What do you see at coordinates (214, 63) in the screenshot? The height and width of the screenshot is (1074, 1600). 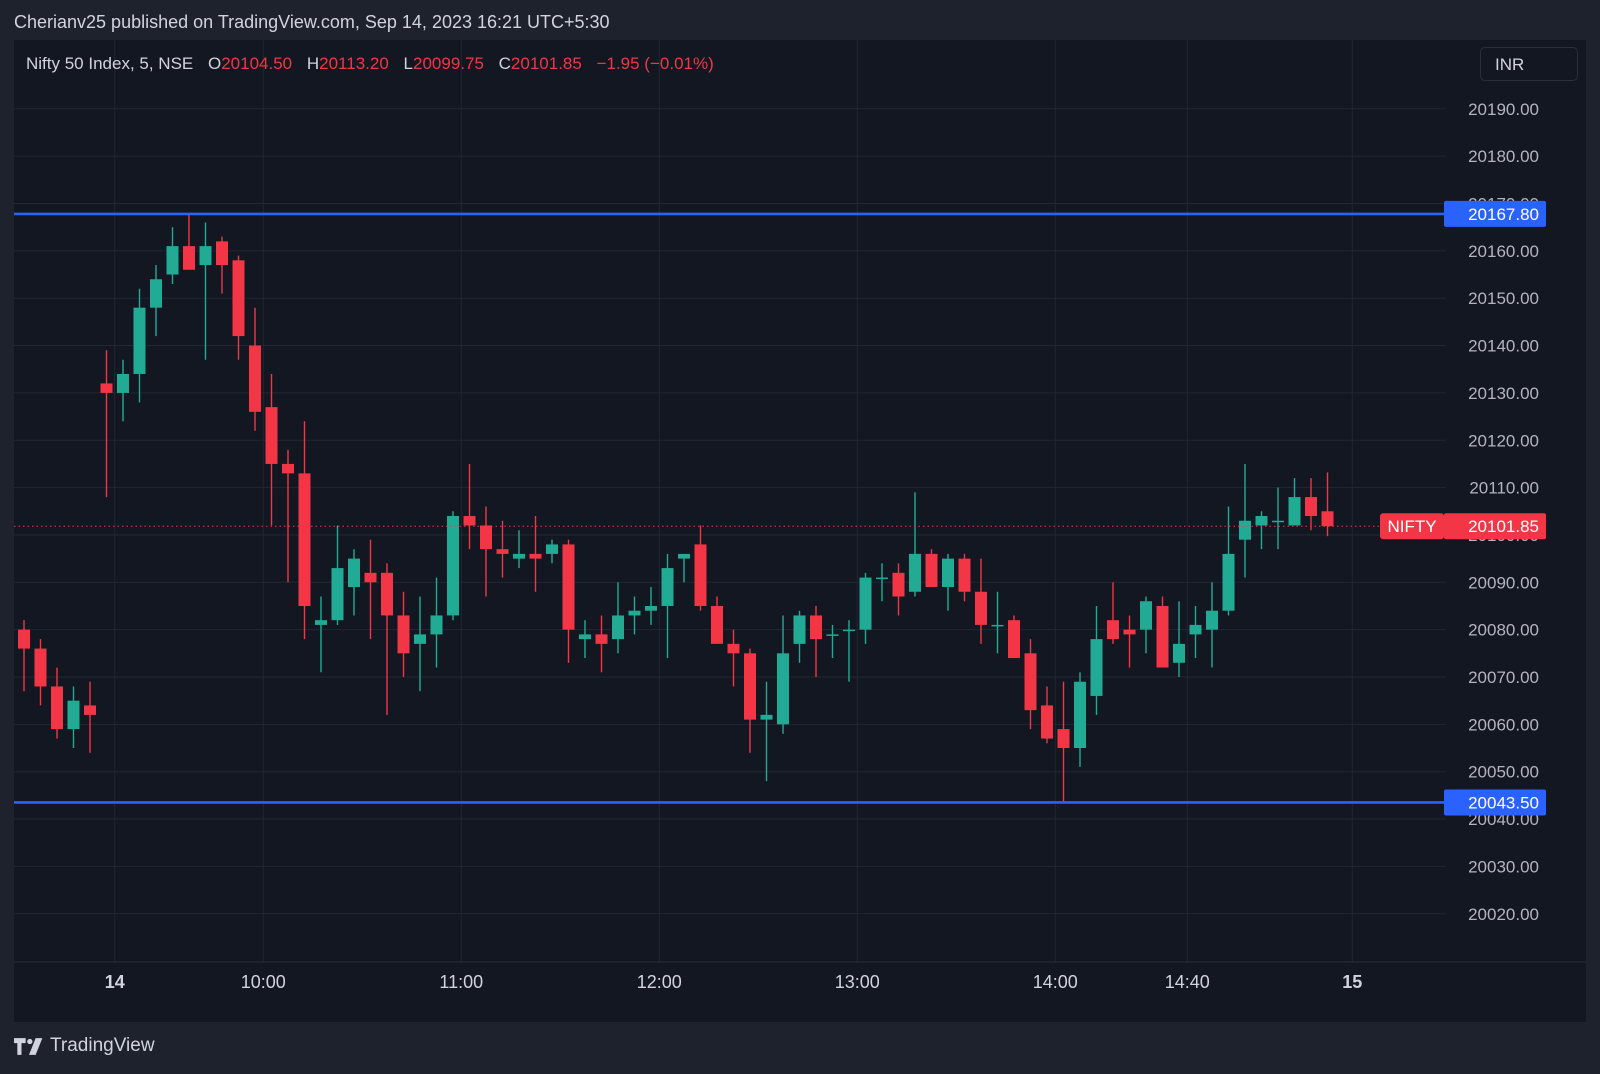 I see `open-label: O` at bounding box center [214, 63].